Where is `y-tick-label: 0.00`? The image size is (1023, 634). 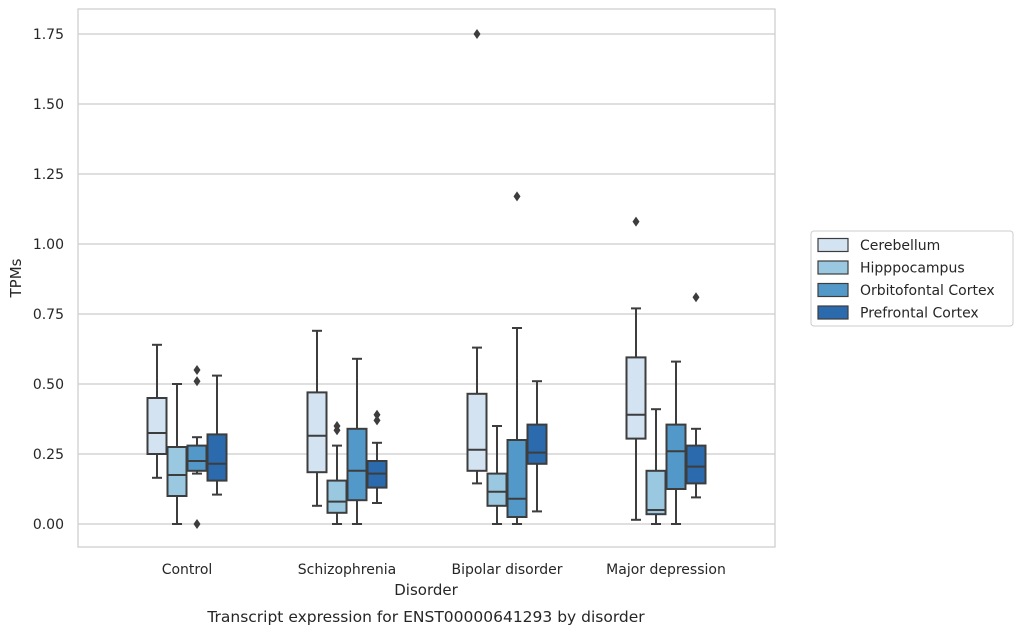
y-tick-label: 0.00 is located at coordinates (48, 525).